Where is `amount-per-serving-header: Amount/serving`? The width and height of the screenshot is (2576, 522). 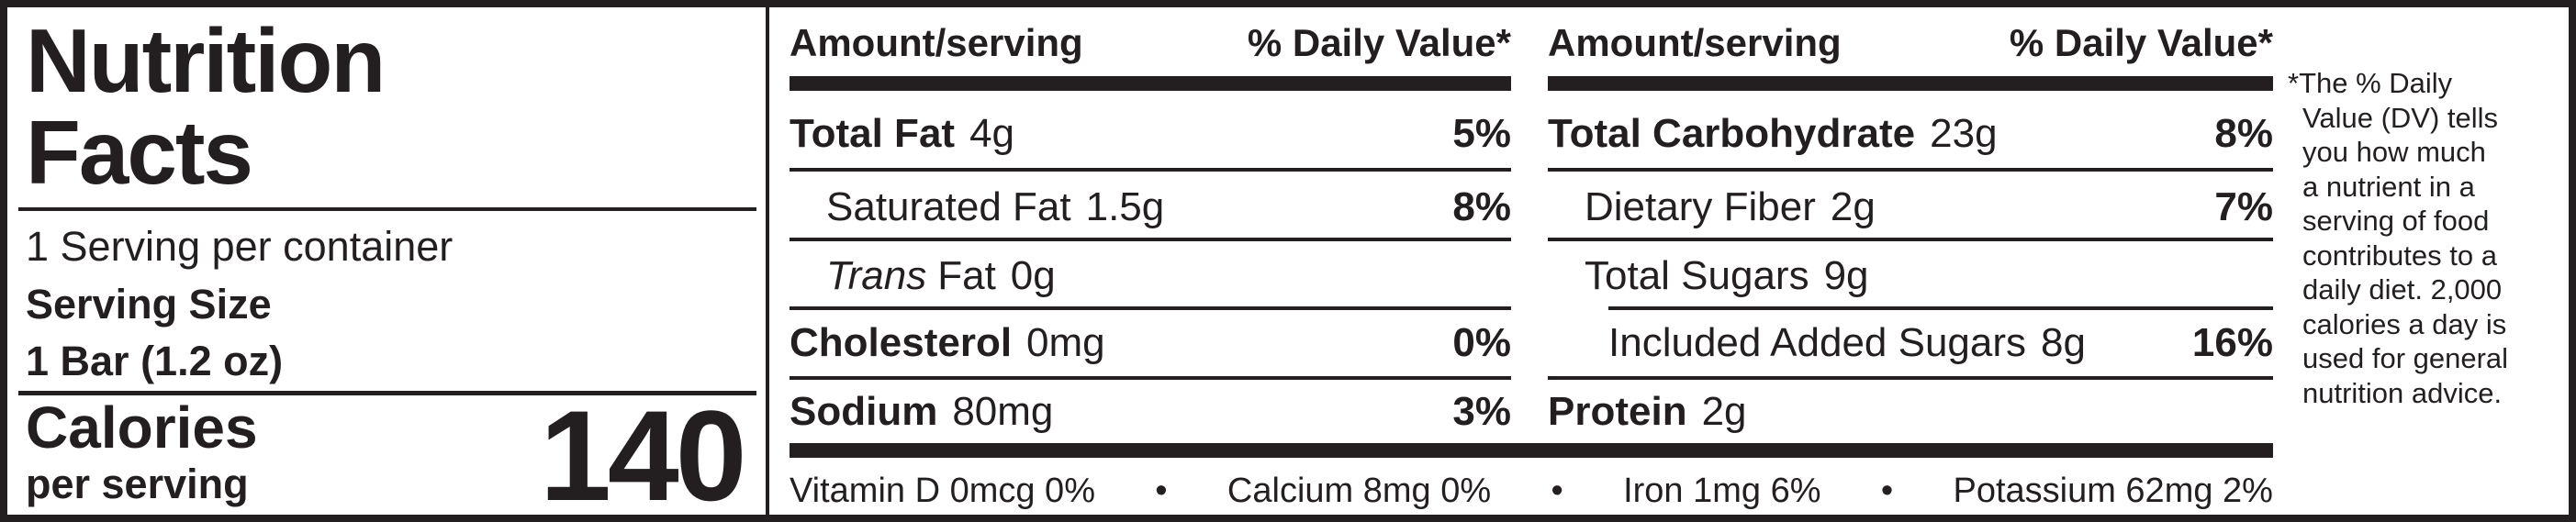
amount-per-serving-header: Amount/serving is located at coordinates (936, 43).